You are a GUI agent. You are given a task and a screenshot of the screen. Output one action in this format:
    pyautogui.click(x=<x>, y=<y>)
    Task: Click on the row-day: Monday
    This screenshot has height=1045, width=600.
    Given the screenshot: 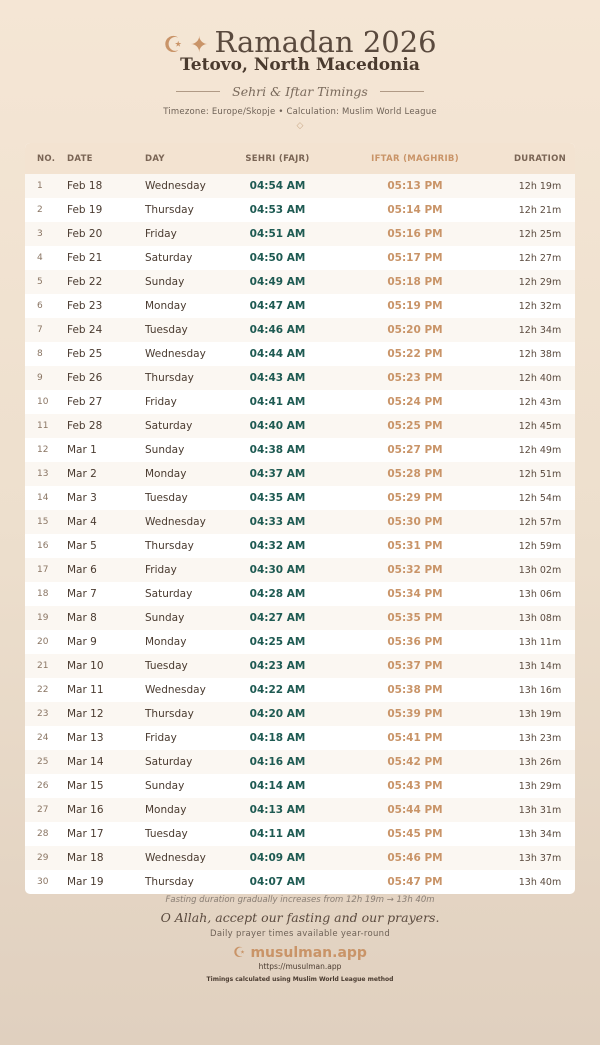 What is the action you would take?
    pyautogui.click(x=166, y=642)
    